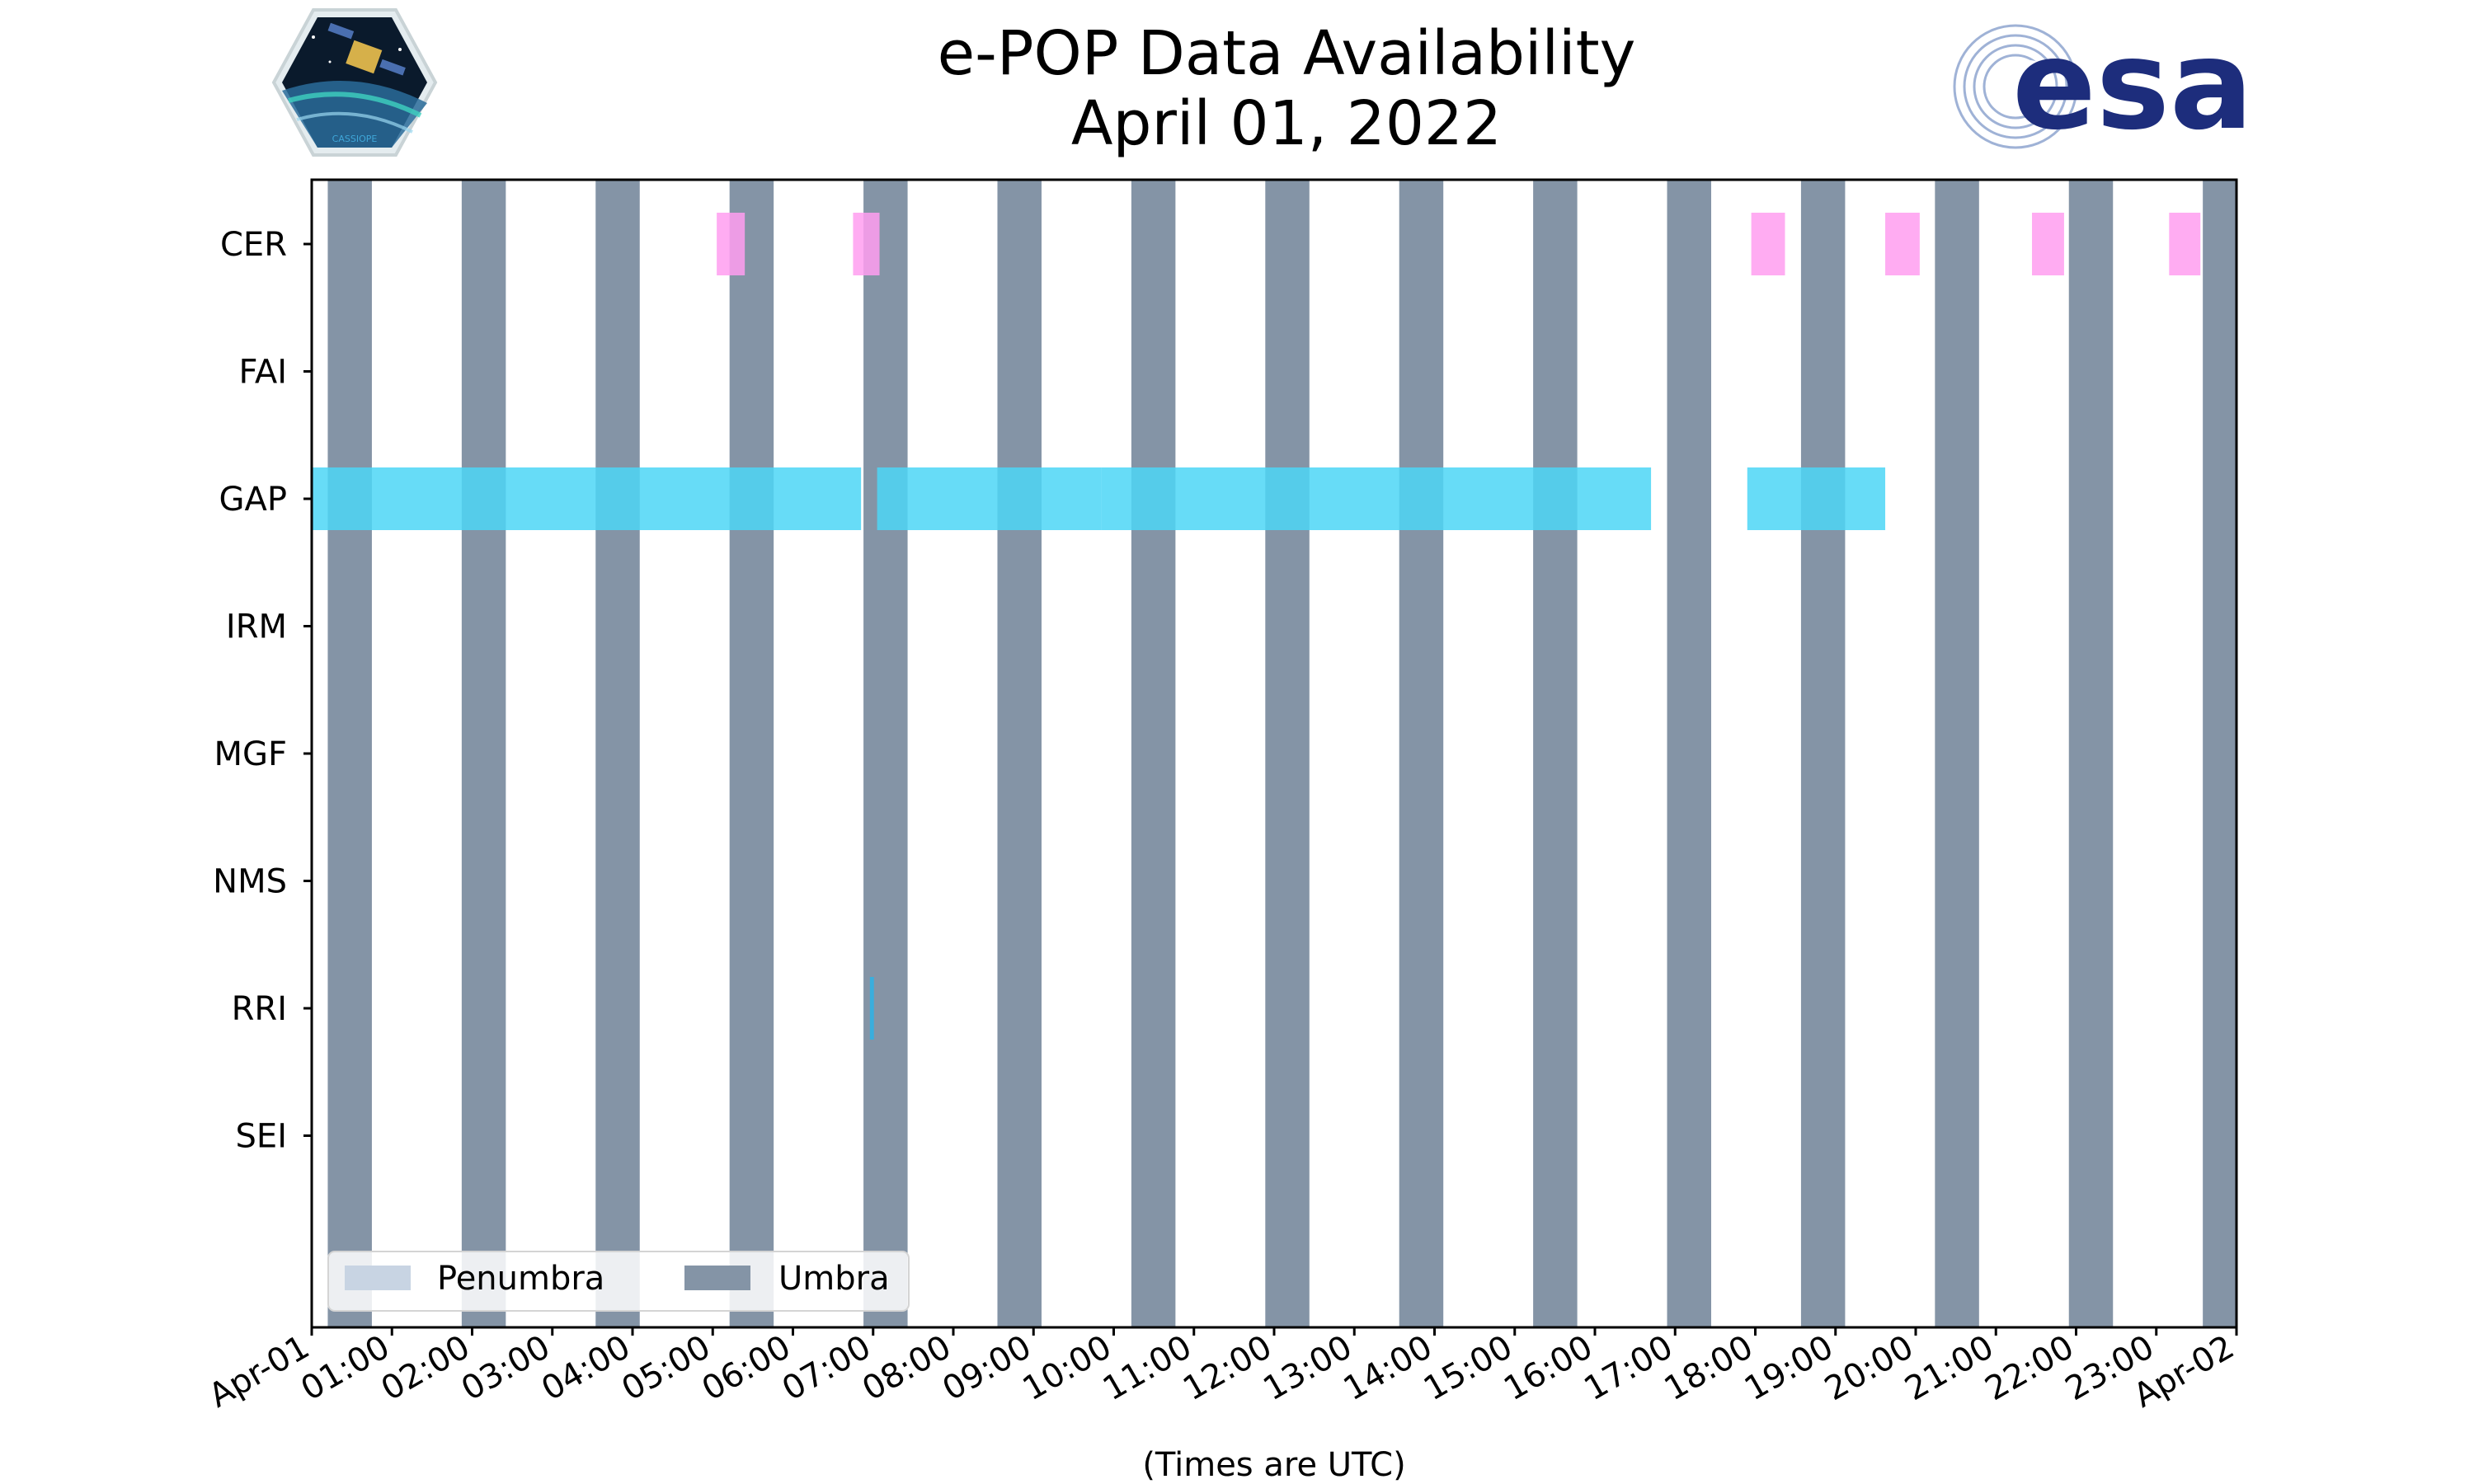  I want to click on x-tick-label-17: 16:00, so click(1548, 1368).